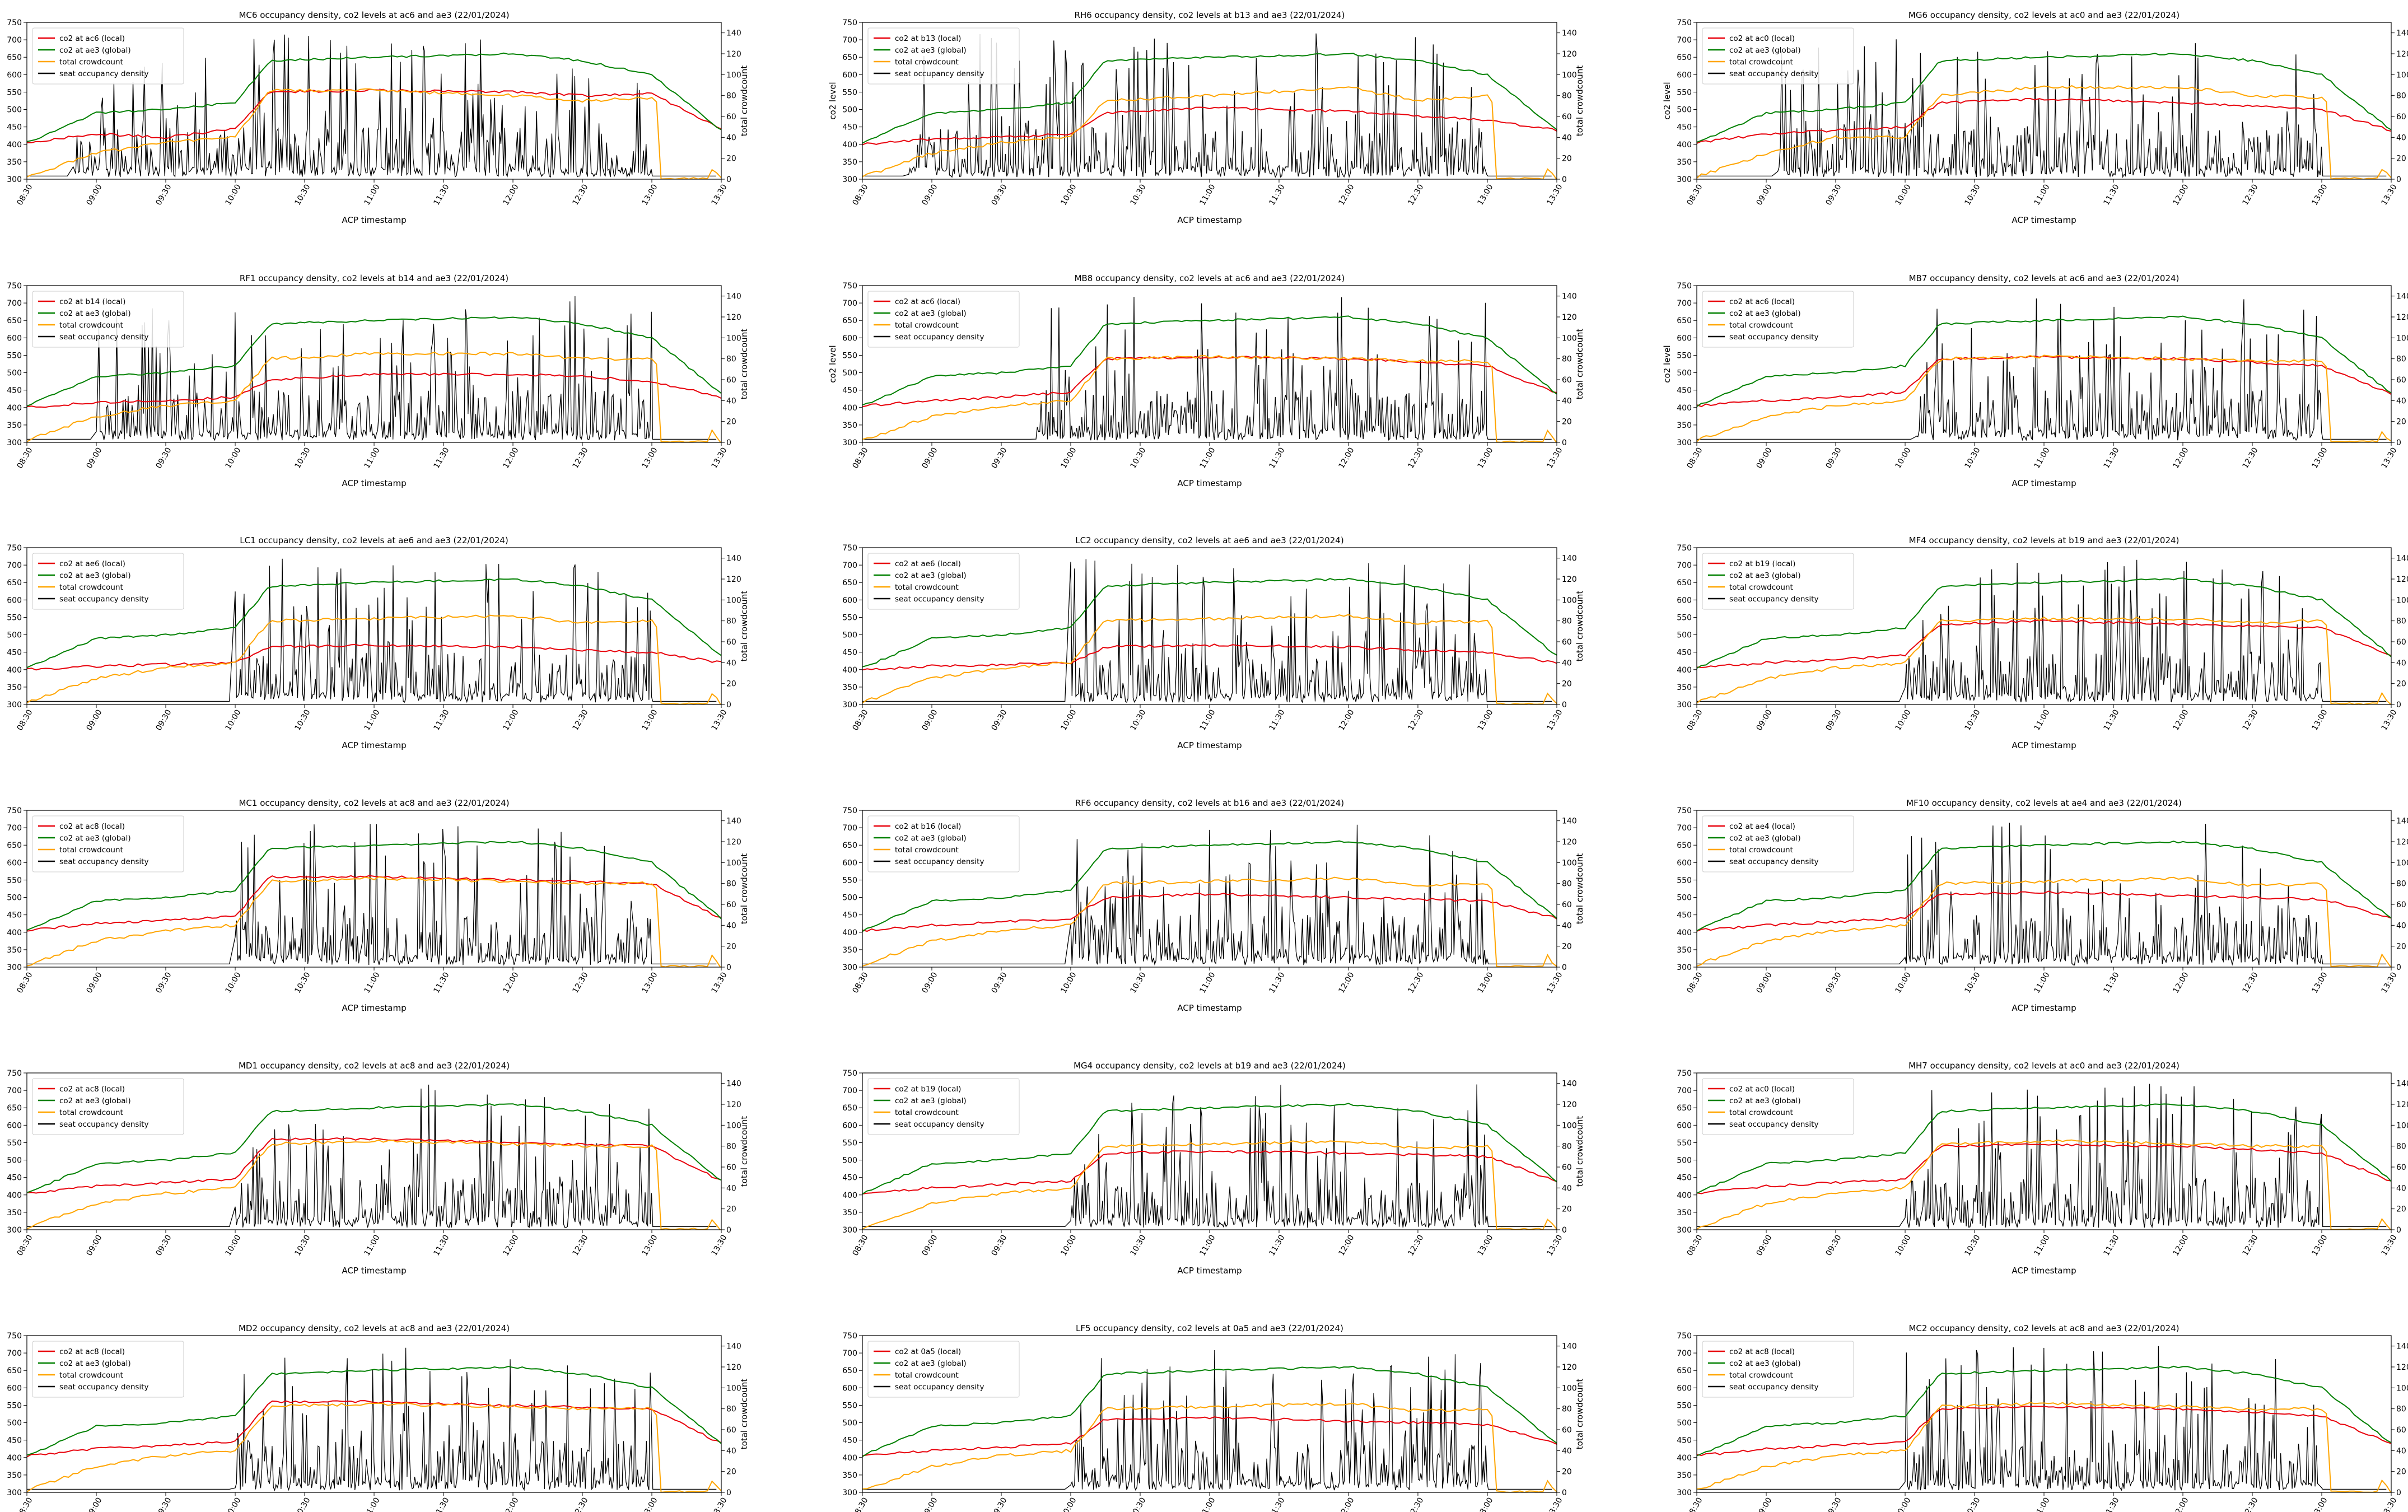  What do you see at coordinates (92, 1090) in the screenshot?
I see `legend-label: co2 at ac8 (local)` at bounding box center [92, 1090].